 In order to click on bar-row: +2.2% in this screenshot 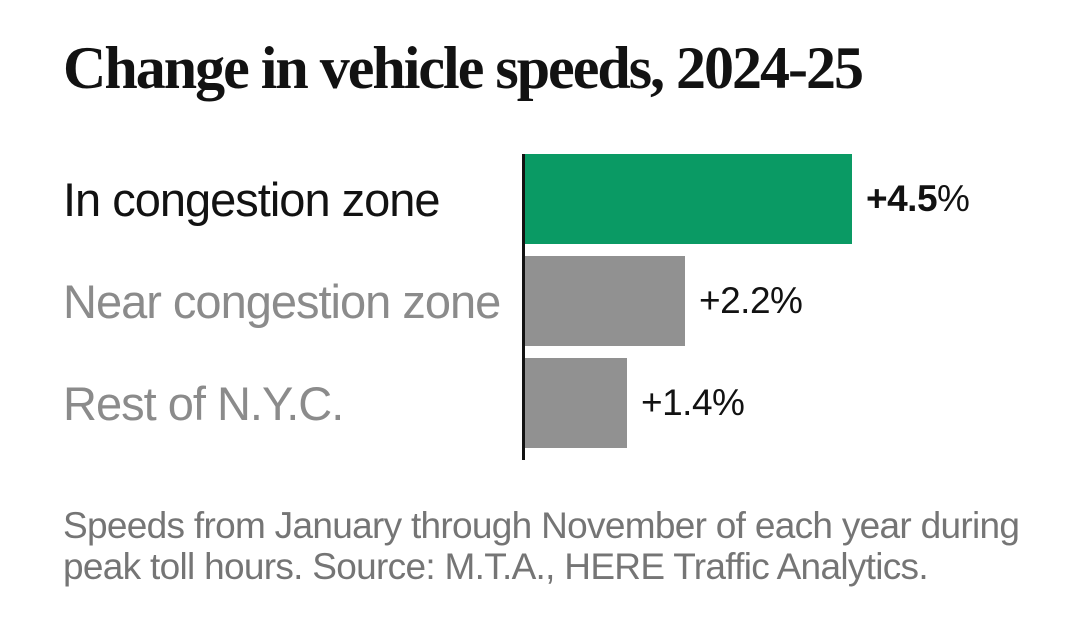, I will do `click(747, 301)`.